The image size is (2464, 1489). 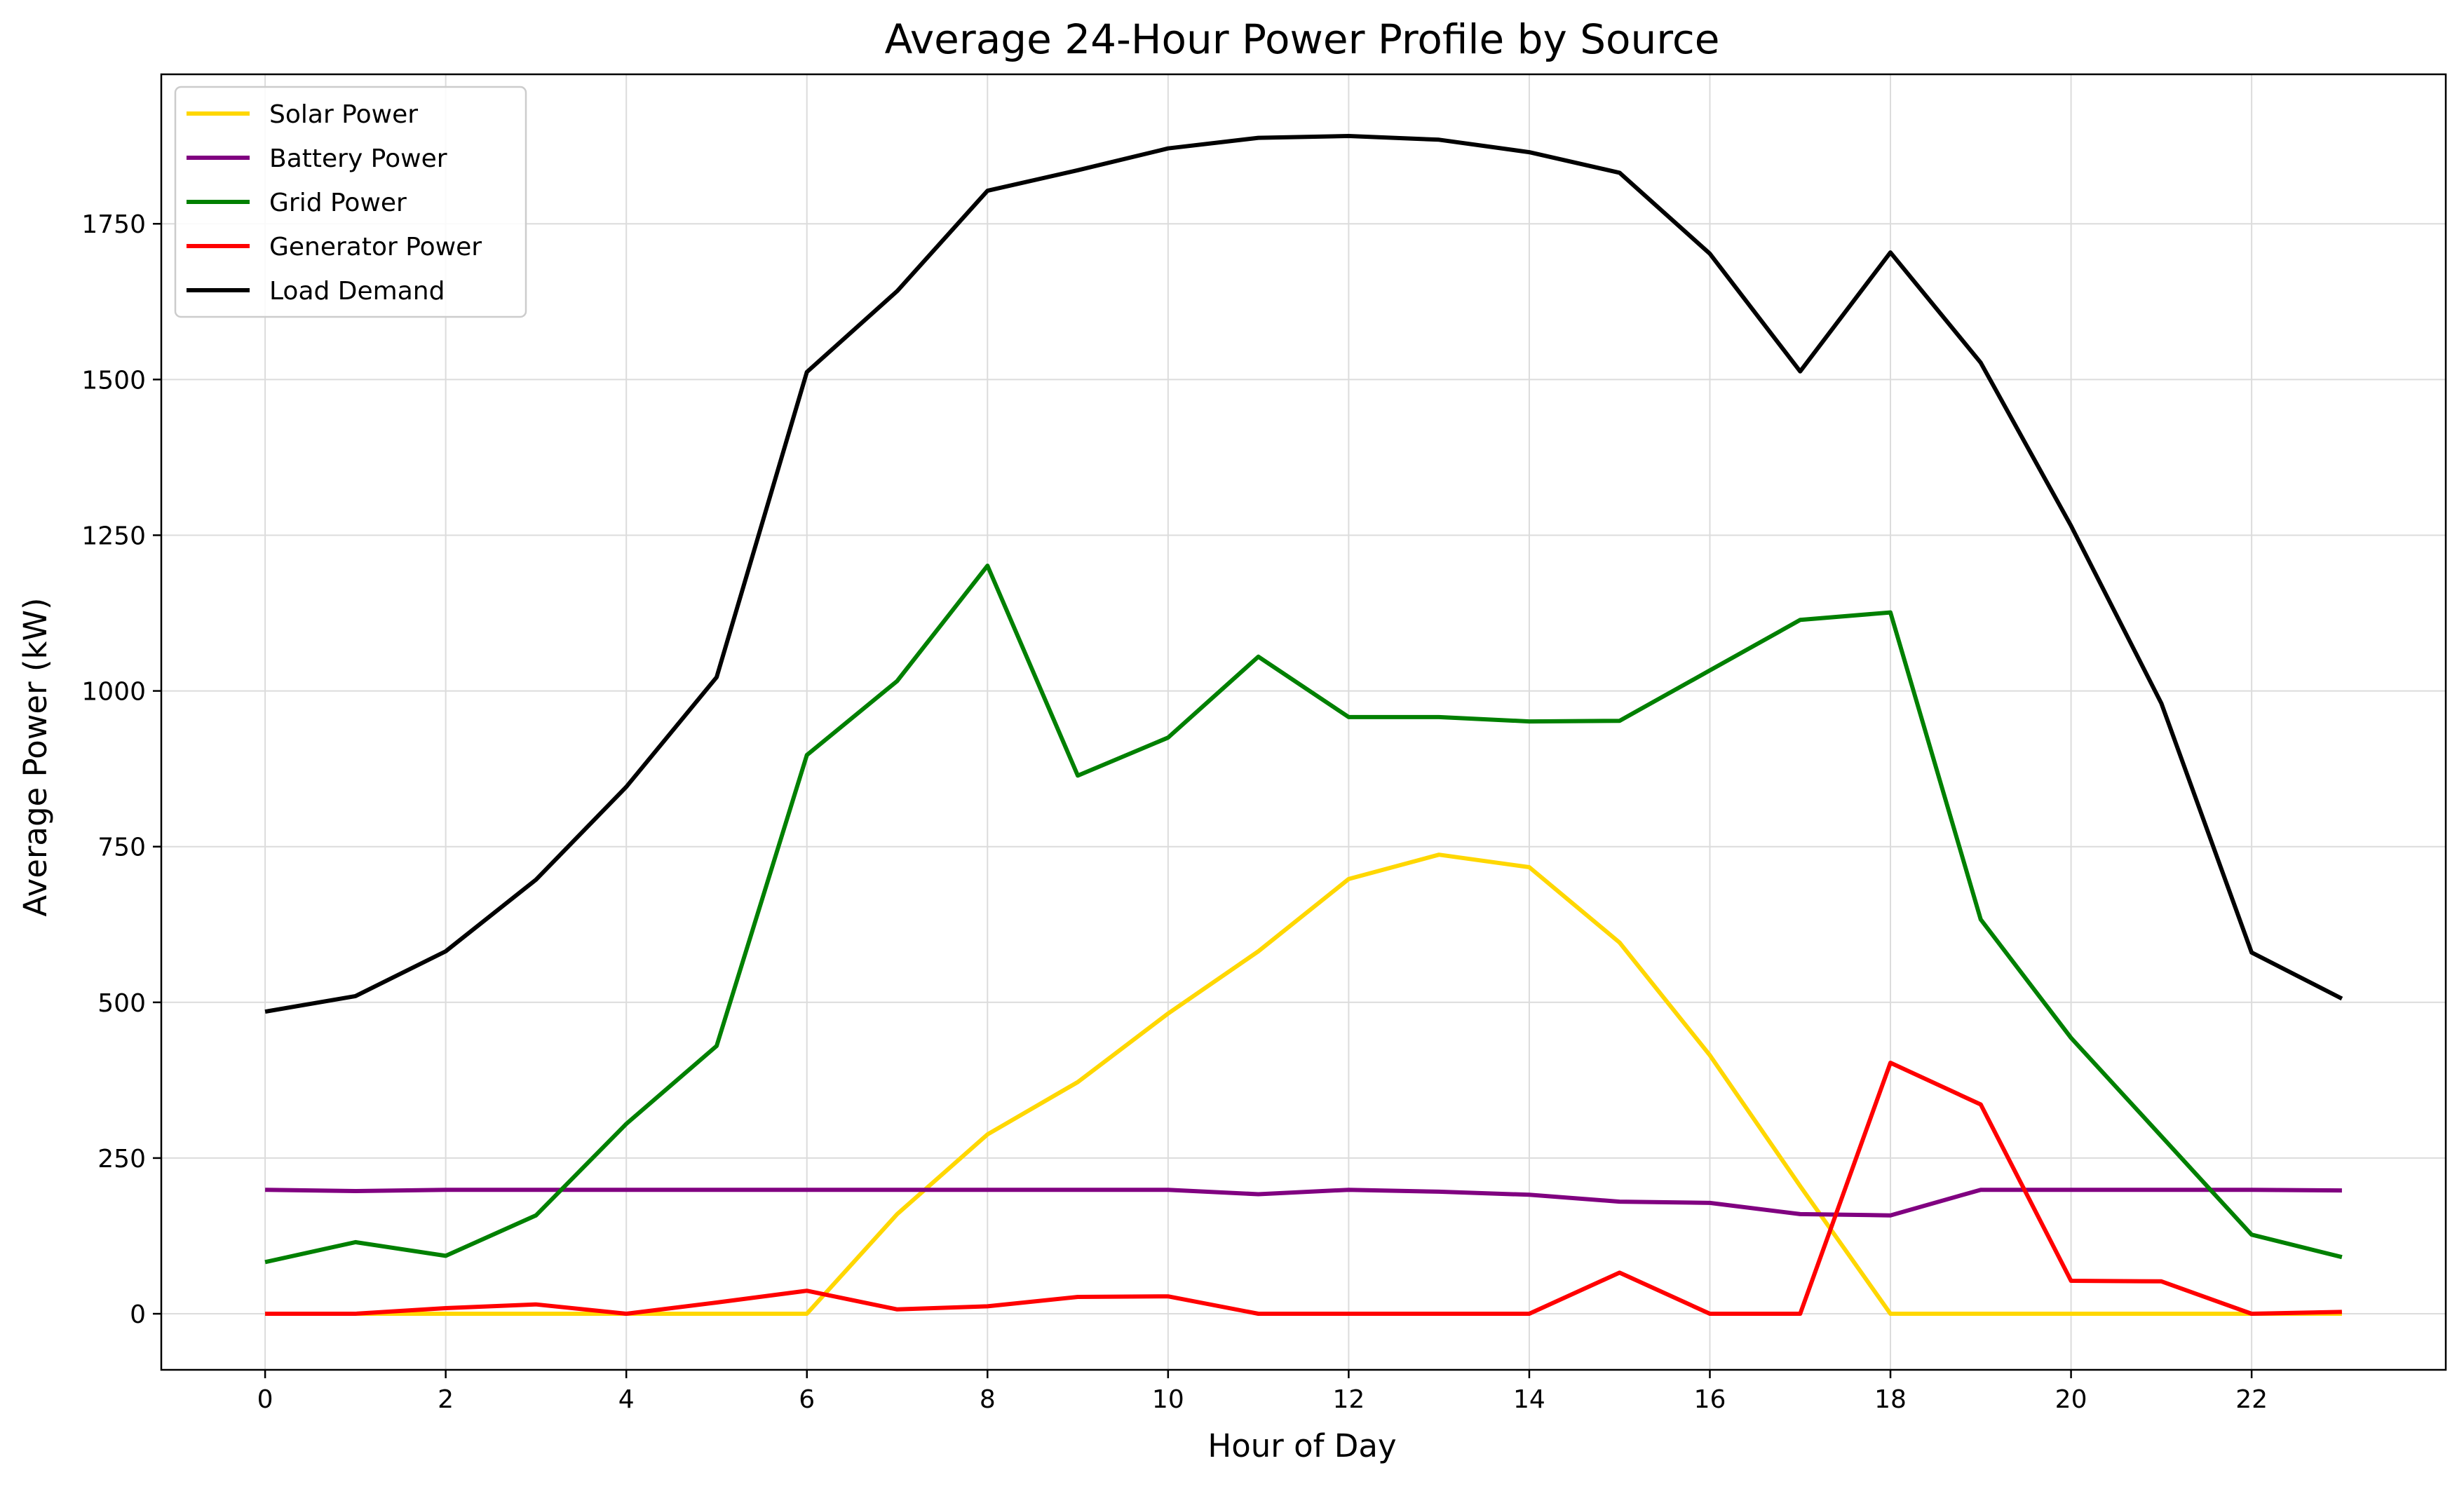 I want to click on x-tick-label: 18, so click(x=1890, y=1400).